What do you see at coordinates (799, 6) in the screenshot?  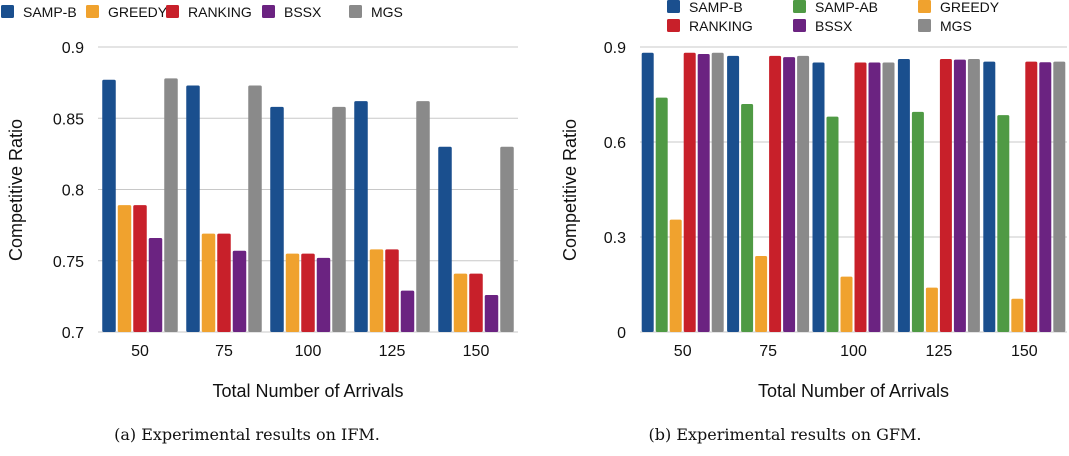 I see `legend-swatch-samp-ab` at bounding box center [799, 6].